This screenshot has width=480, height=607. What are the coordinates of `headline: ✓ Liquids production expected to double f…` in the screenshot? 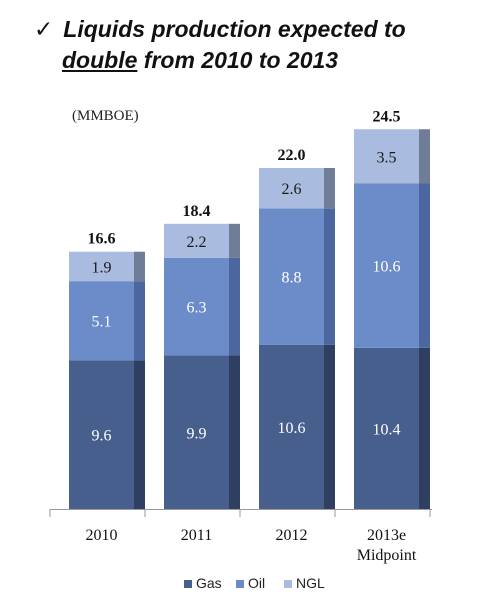 It's located at (254, 45).